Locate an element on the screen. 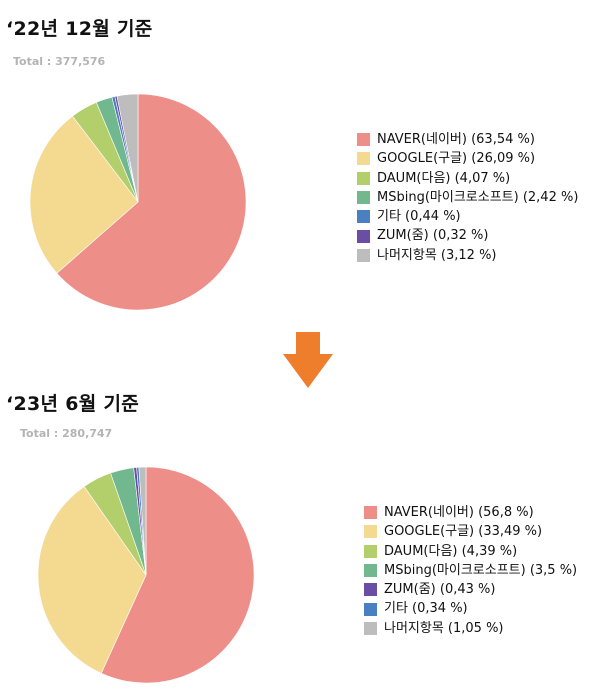  legend-label: ZUM(줌) (0,43 %) is located at coordinates (440, 590).